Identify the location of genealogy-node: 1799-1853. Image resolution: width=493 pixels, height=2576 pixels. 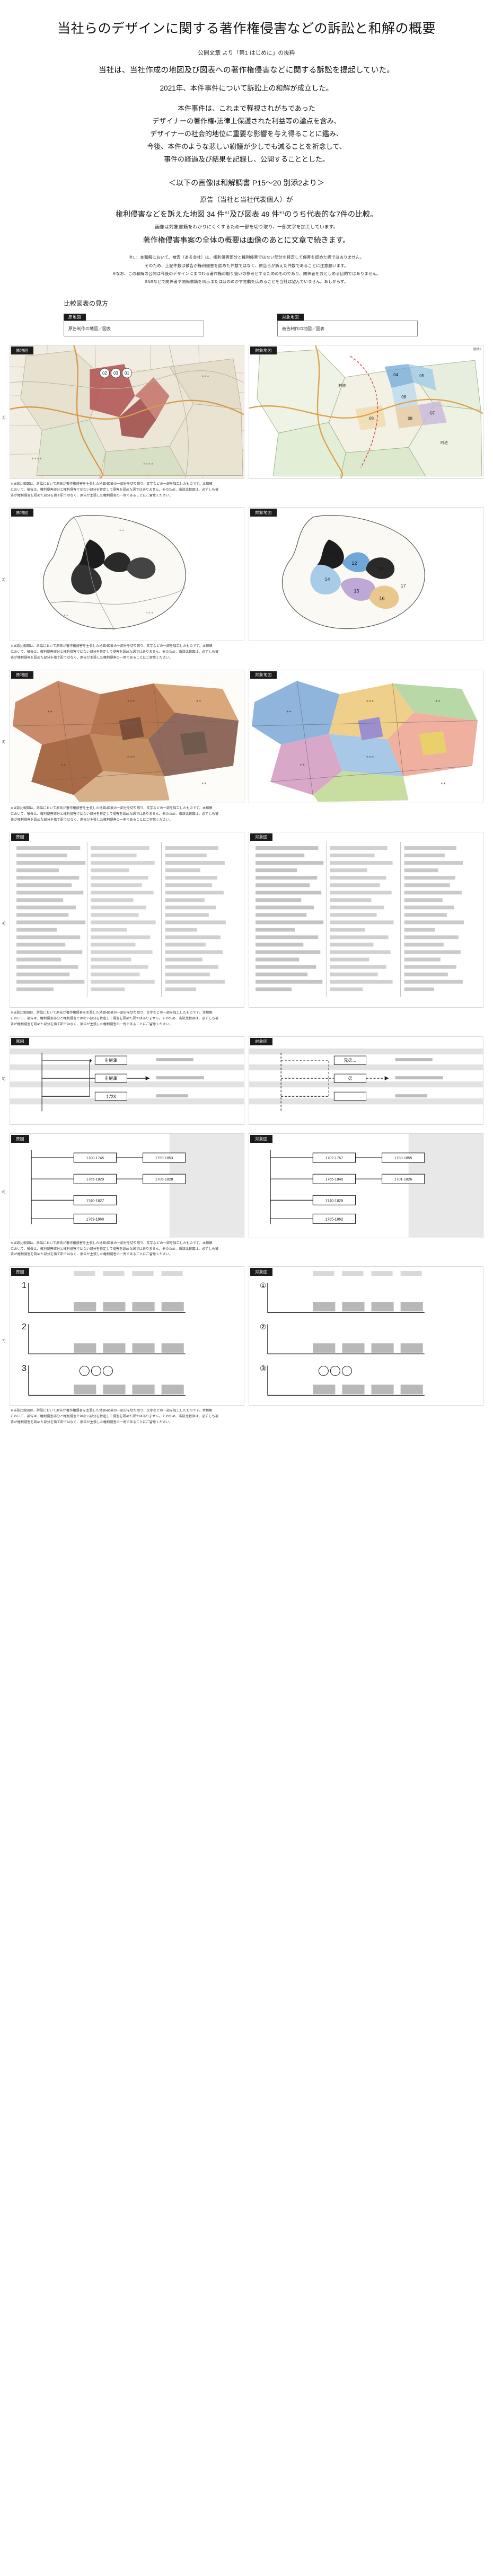
(164, 1158).